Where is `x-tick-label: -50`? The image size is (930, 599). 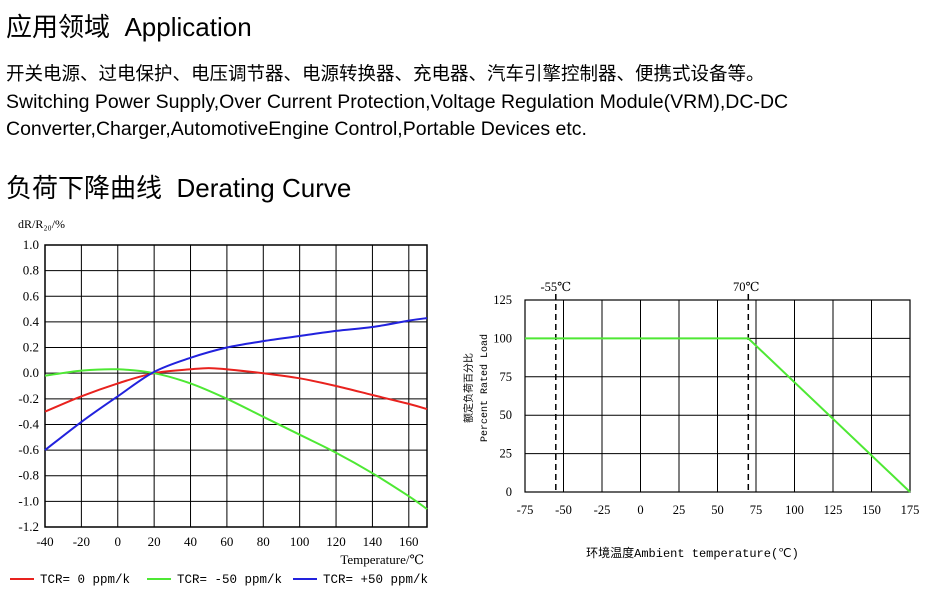
x-tick-label: -50 is located at coordinates (563, 510).